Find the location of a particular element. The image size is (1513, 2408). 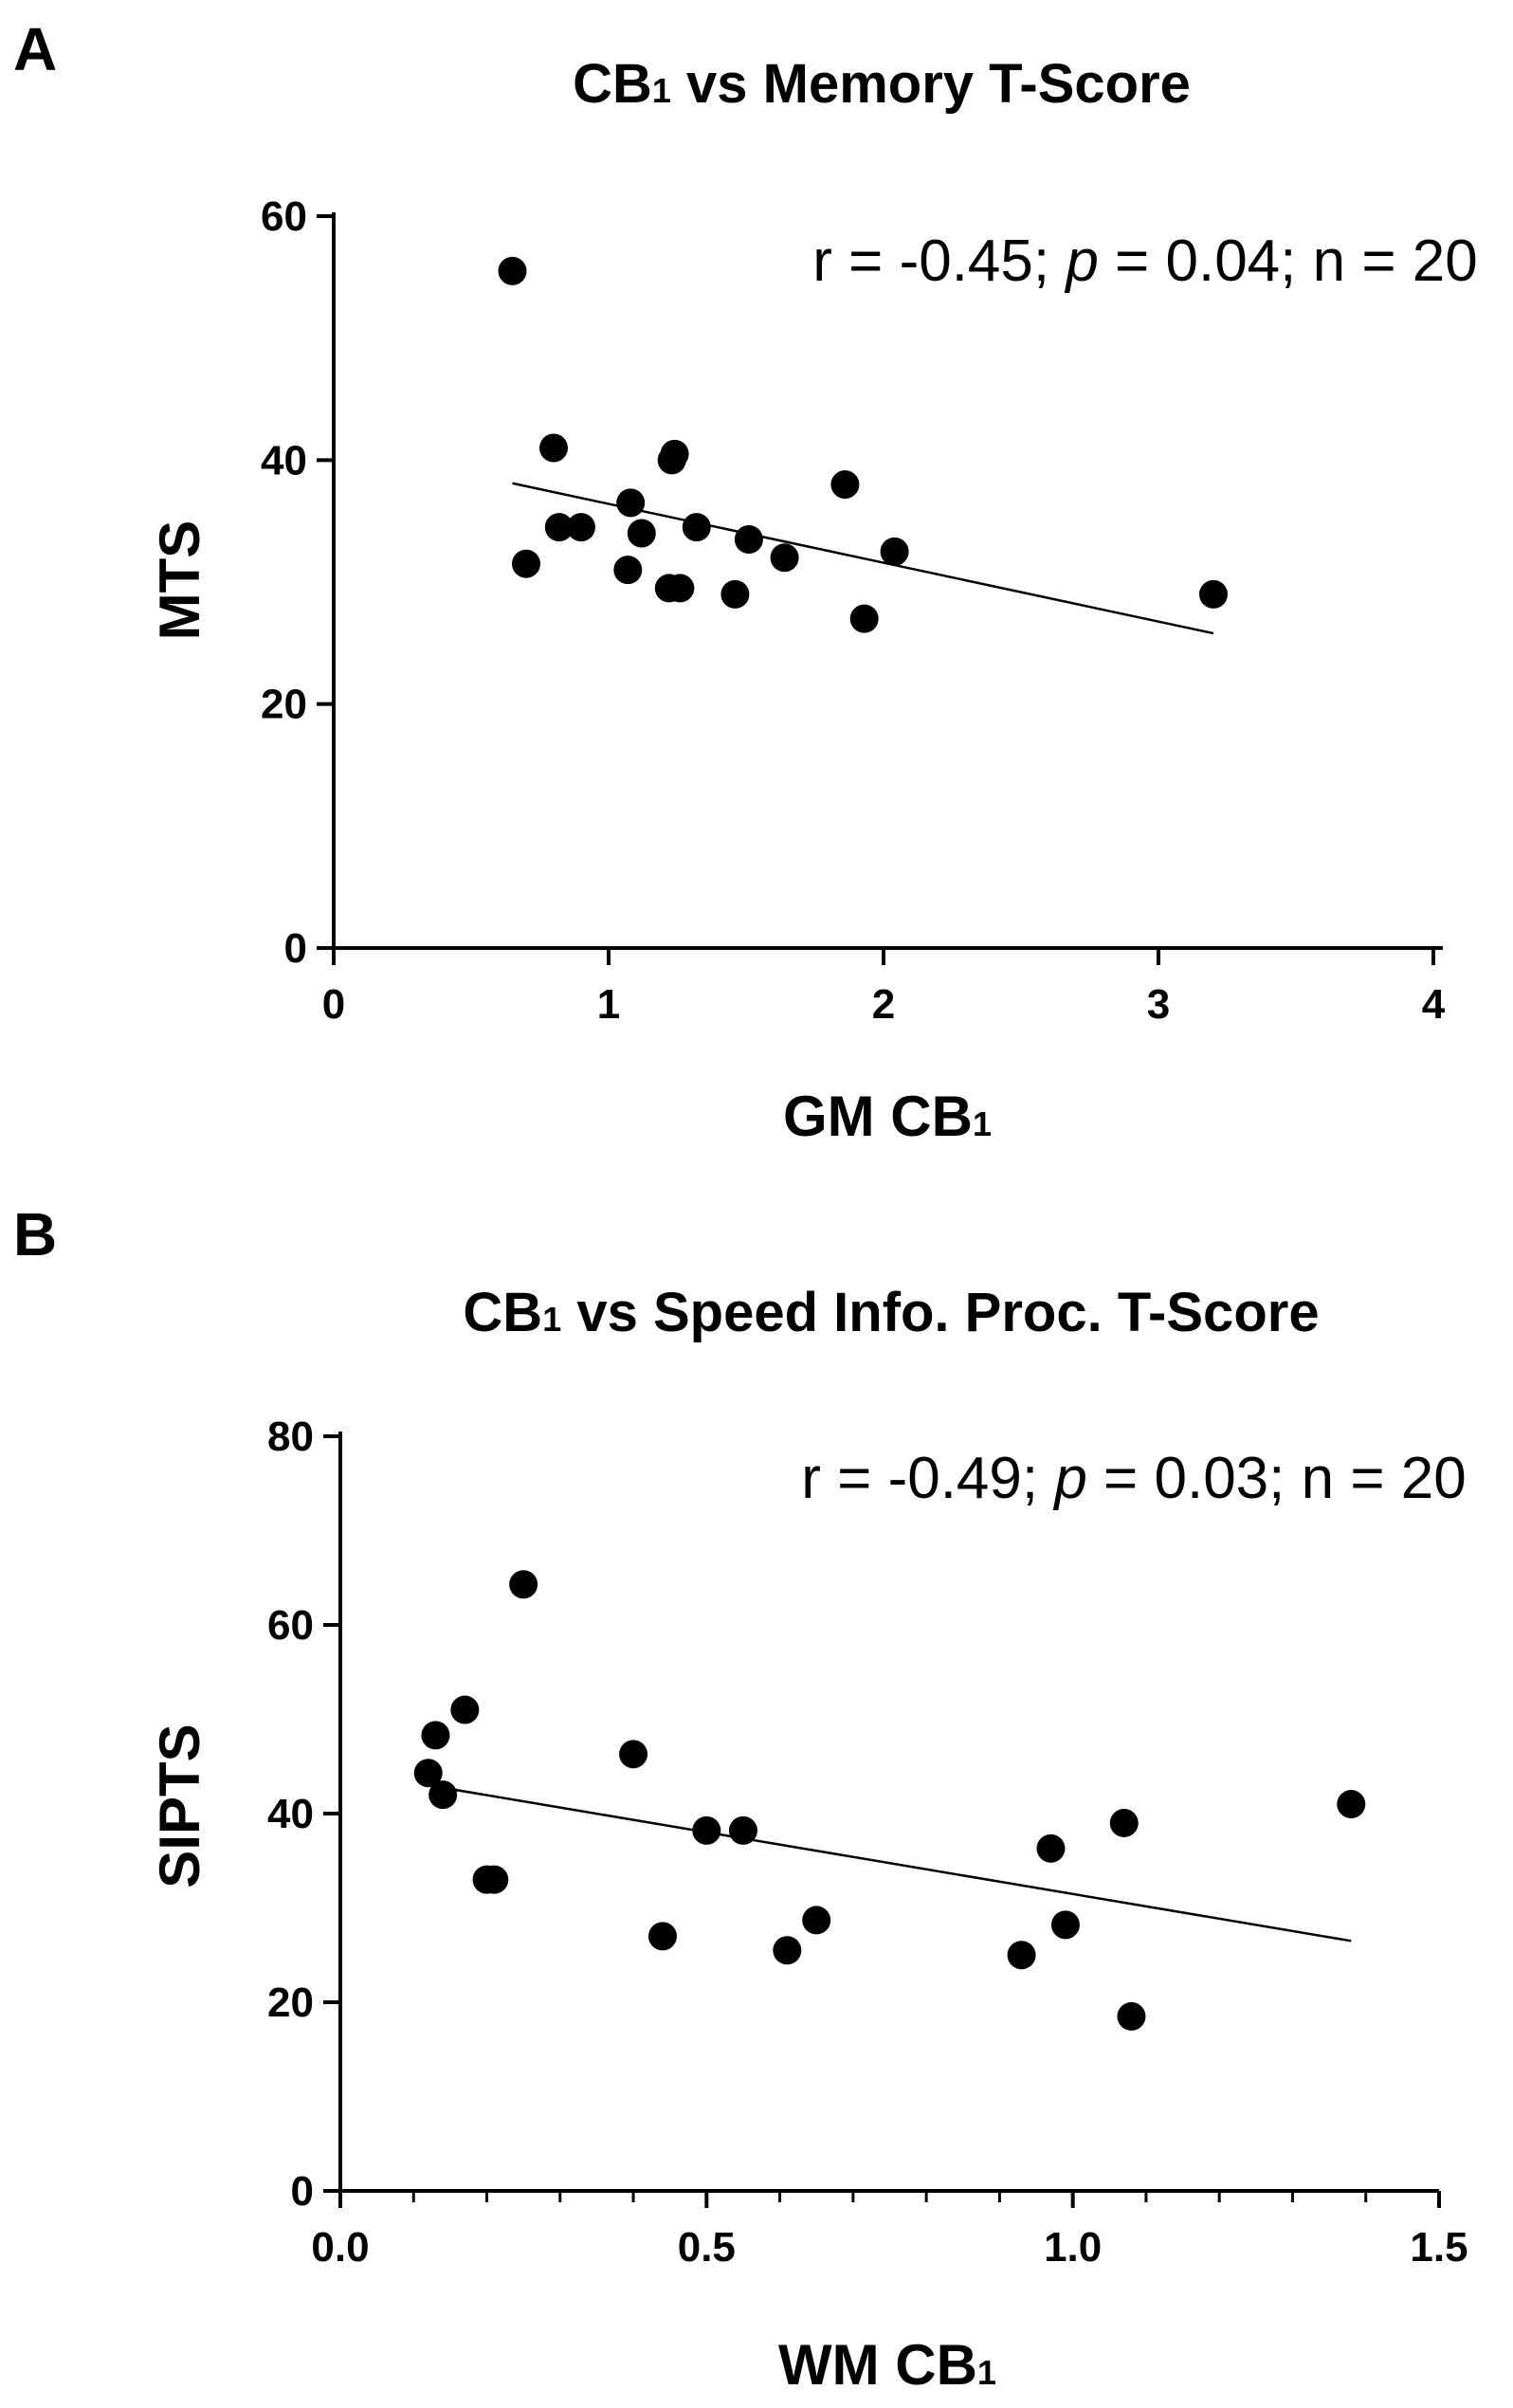

y-tick-label: 80 is located at coordinates (290, 1437).